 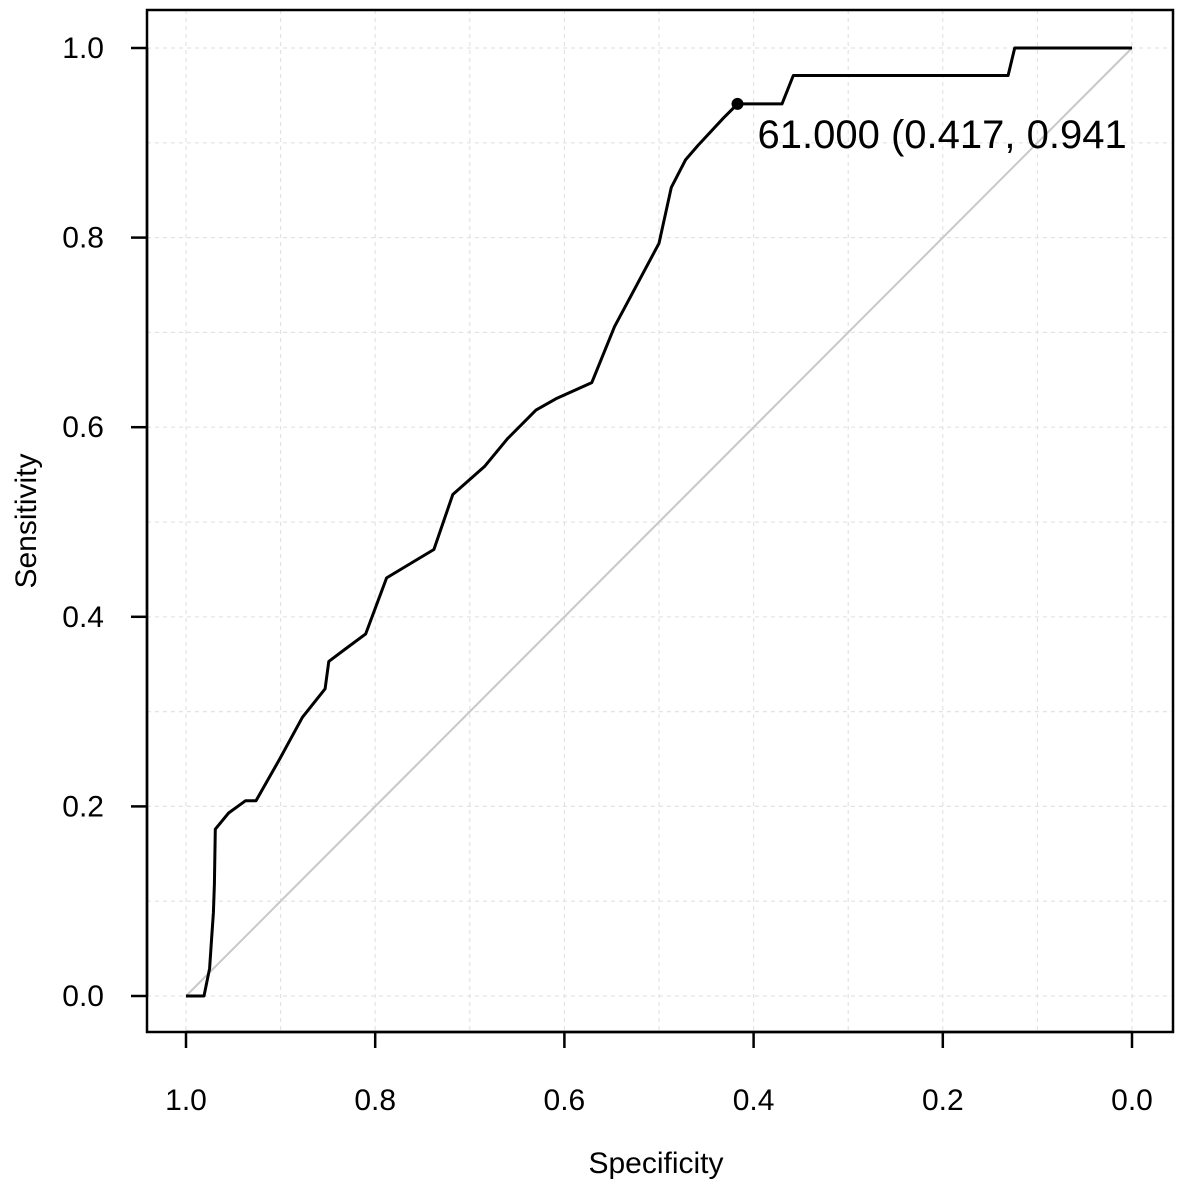 What do you see at coordinates (565, 1100) in the screenshot?
I see `x-tick-label: 0.6` at bounding box center [565, 1100].